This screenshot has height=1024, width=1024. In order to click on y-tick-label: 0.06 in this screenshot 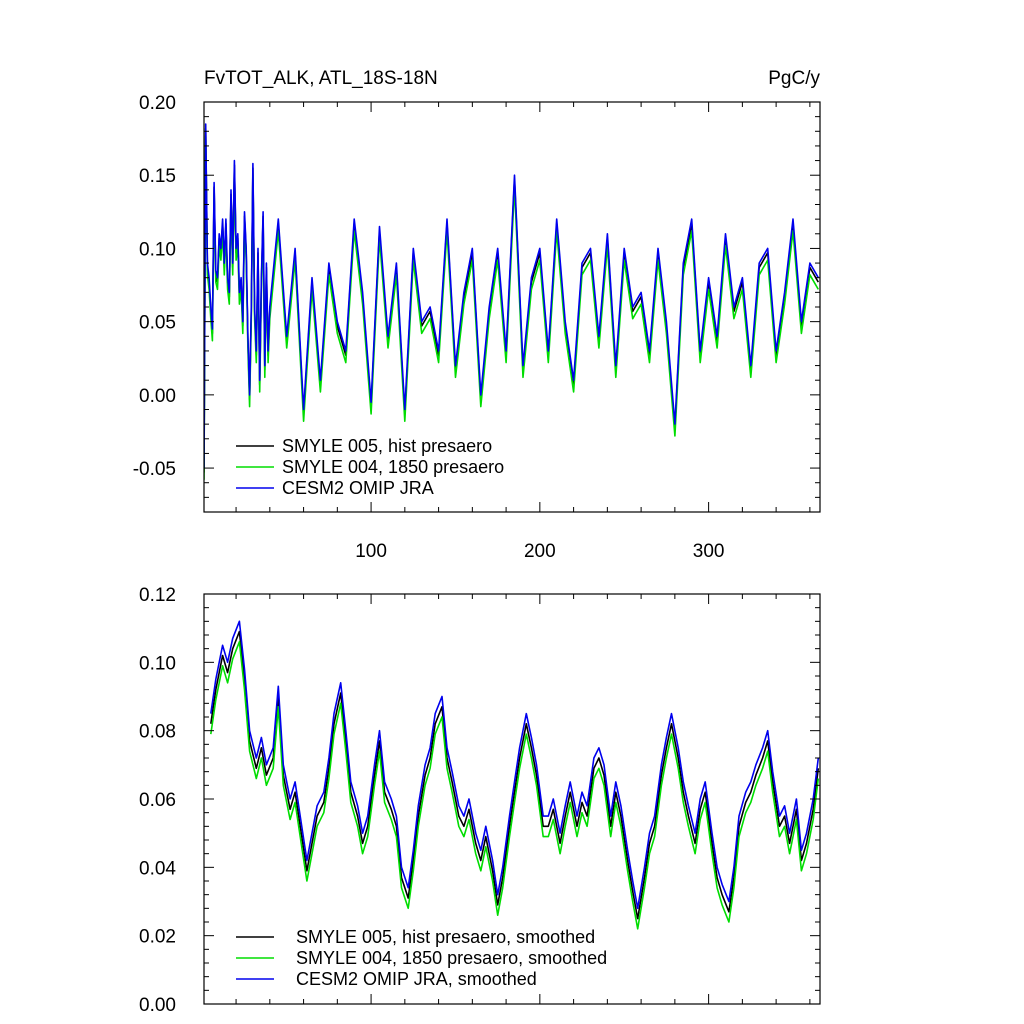, I will do `click(157, 800)`.